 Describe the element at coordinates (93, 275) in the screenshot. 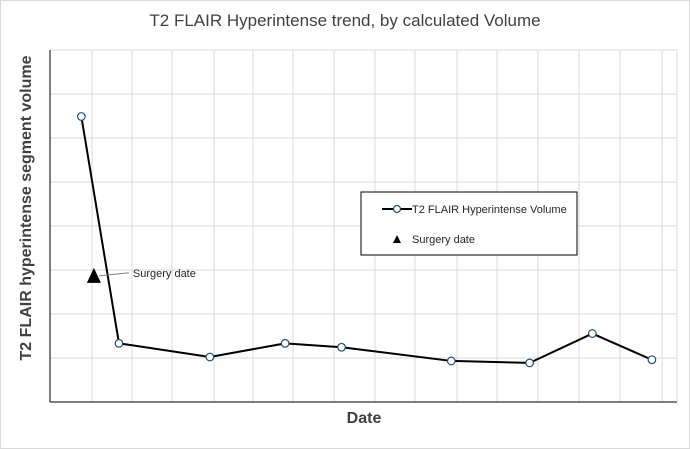

I see `data-point-surgery` at that location.